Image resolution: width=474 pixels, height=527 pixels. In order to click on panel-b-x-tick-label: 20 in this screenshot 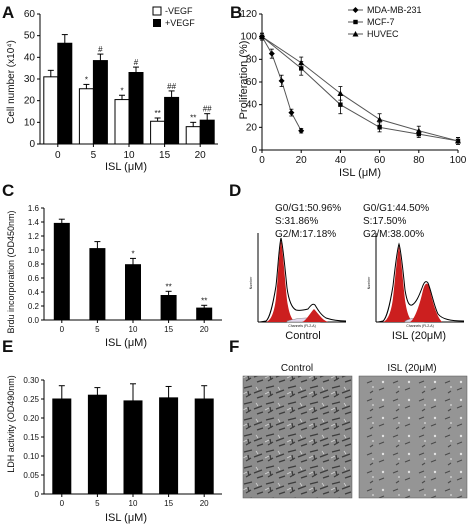, I will do `click(302, 160)`.